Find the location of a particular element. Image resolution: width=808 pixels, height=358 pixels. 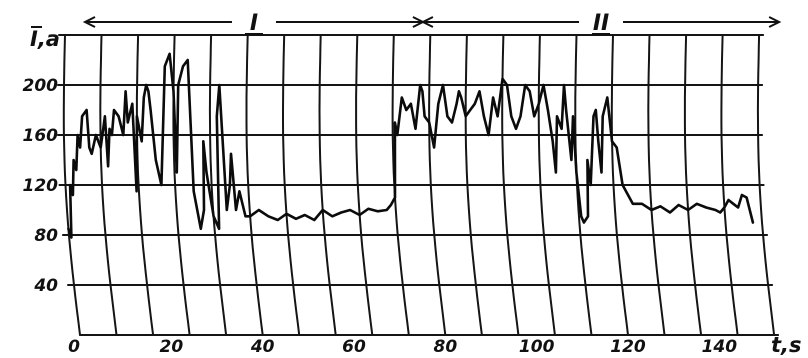

phase-label: II is located at coordinates (601, 23).